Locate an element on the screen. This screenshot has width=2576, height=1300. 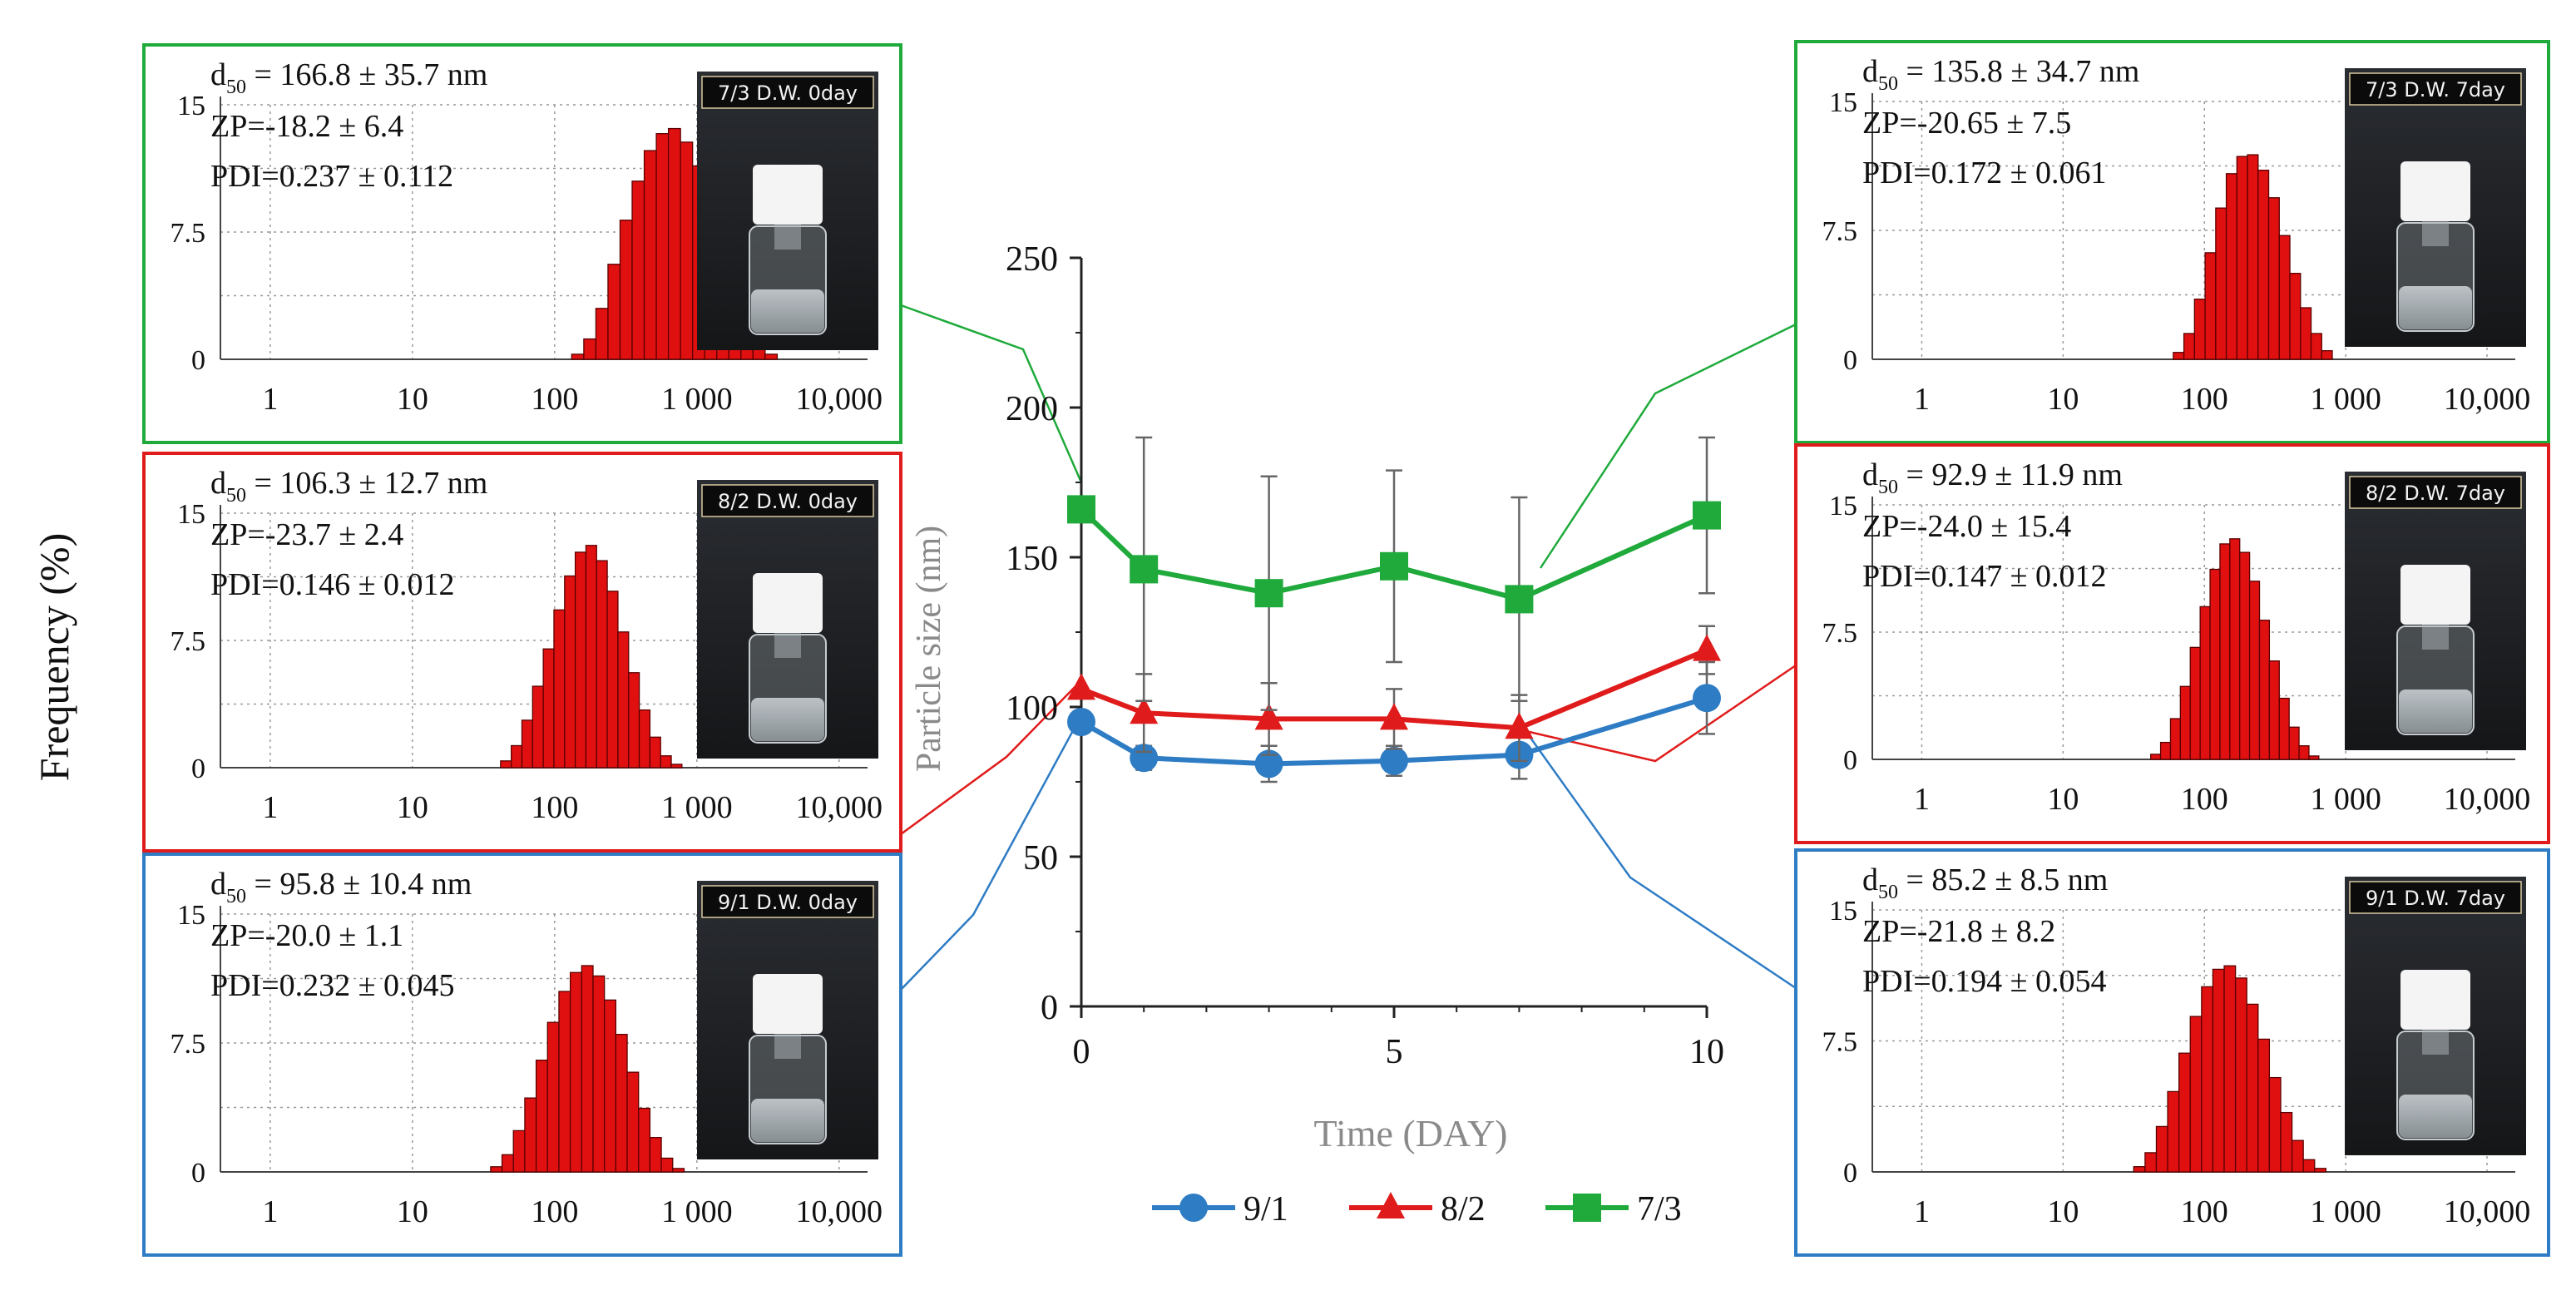
d50-value: = 85.2 ± 8.5 nm is located at coordinates (2003, 880).